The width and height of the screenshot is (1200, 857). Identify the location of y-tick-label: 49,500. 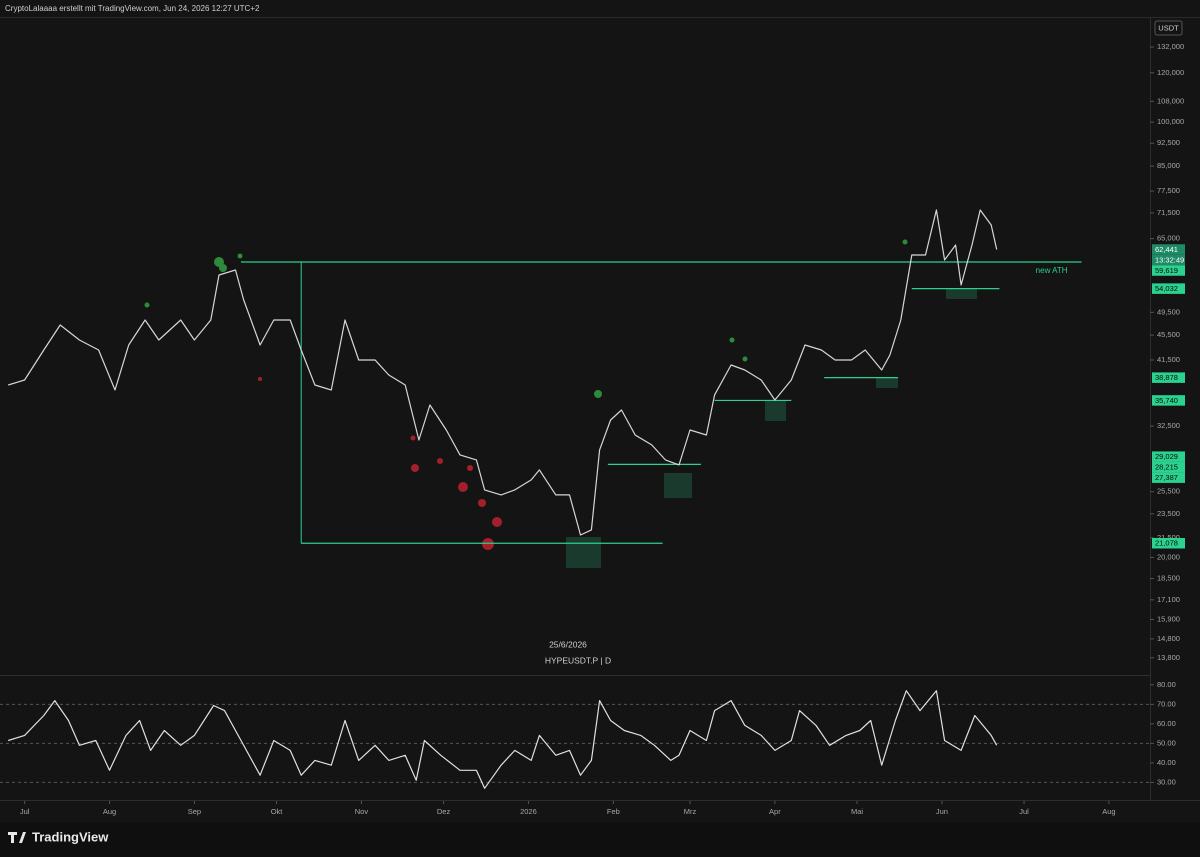
(1168, 311).